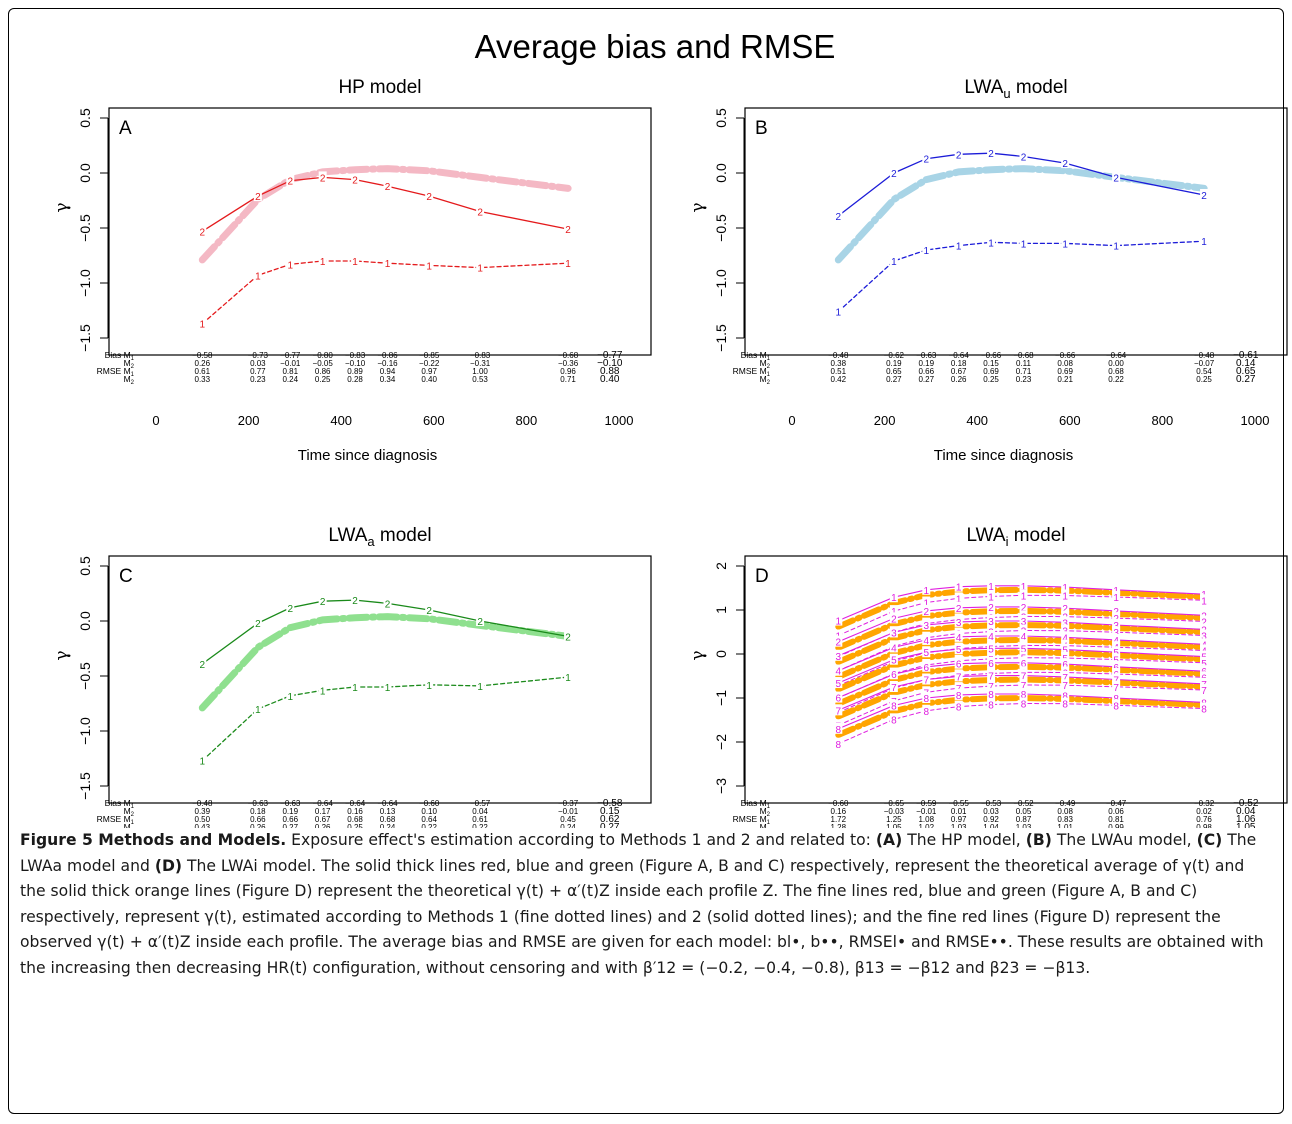 The image size is (1292, 1124). What do you see at coordinates (568, 363) in the screenshot?
I see `table-cell: −0.36` at bounding box center [568, 363].